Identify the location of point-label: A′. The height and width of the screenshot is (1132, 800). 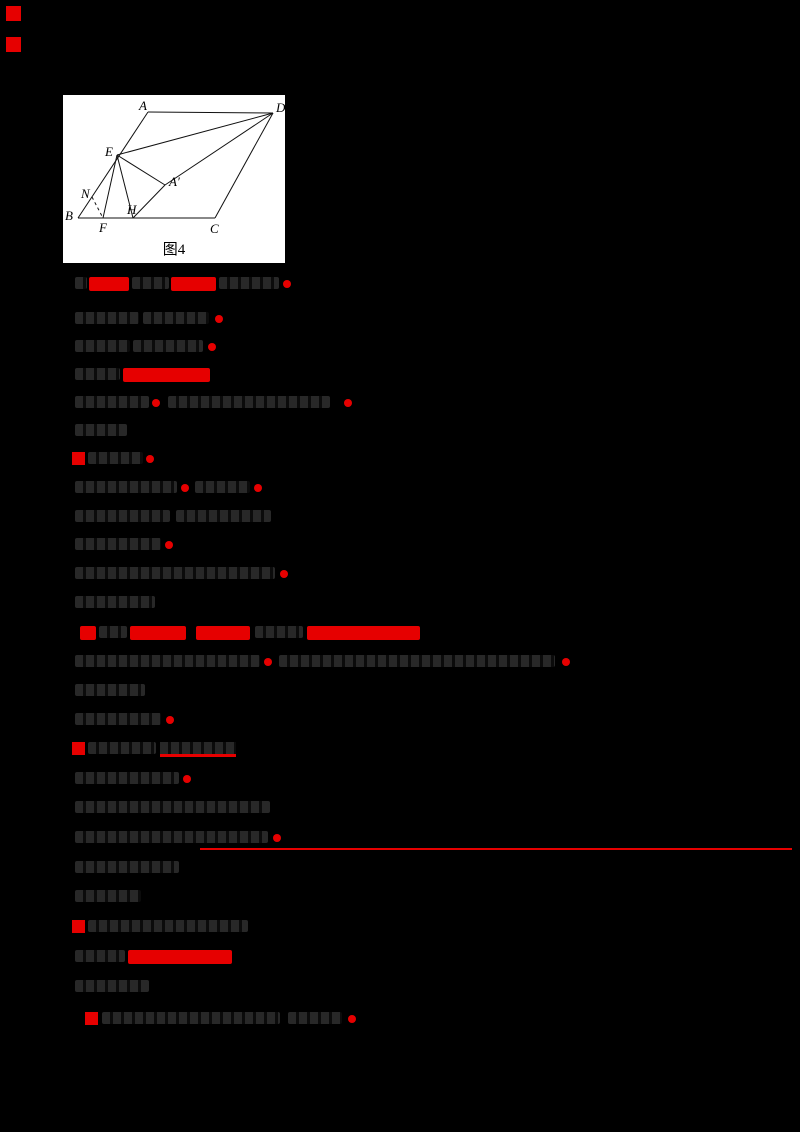
(174, 181).